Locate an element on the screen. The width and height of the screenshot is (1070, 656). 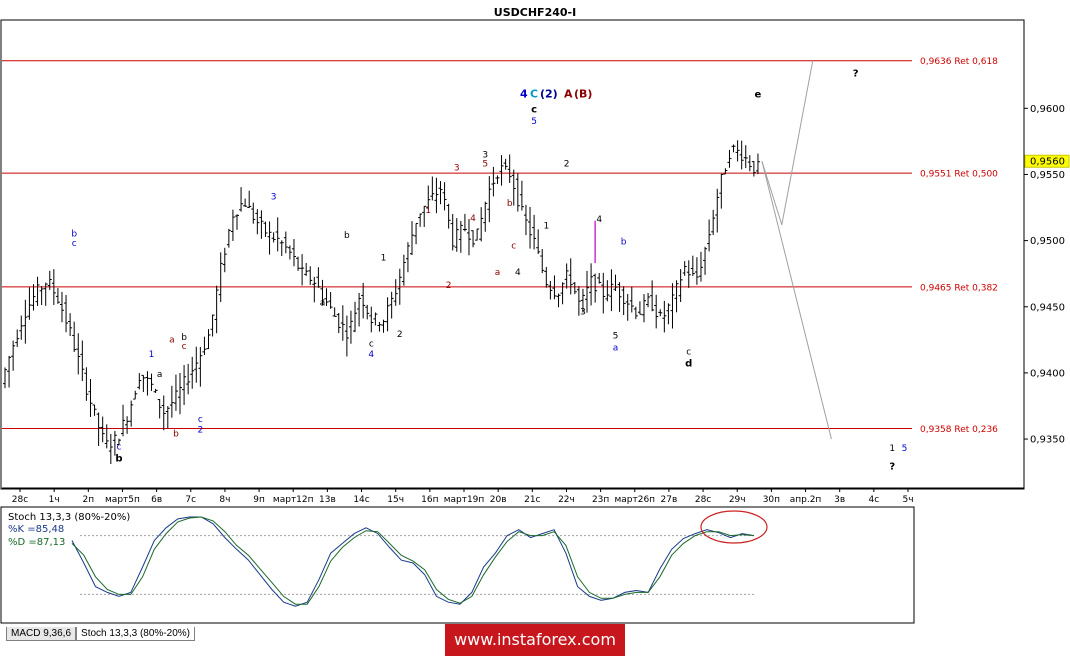
x-tick-label: 14с is located at coordinates (361, 500).